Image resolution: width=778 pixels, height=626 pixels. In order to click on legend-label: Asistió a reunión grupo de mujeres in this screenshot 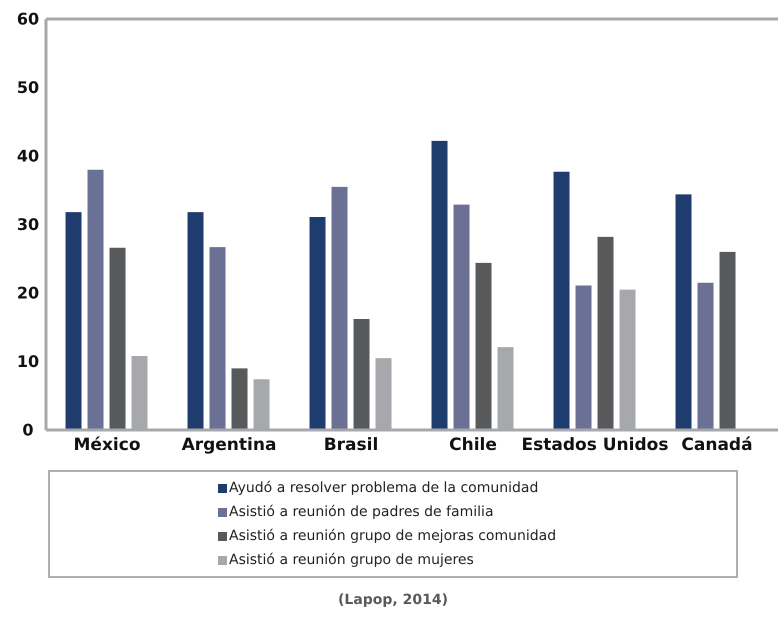, I will do `click(351, 560)`.